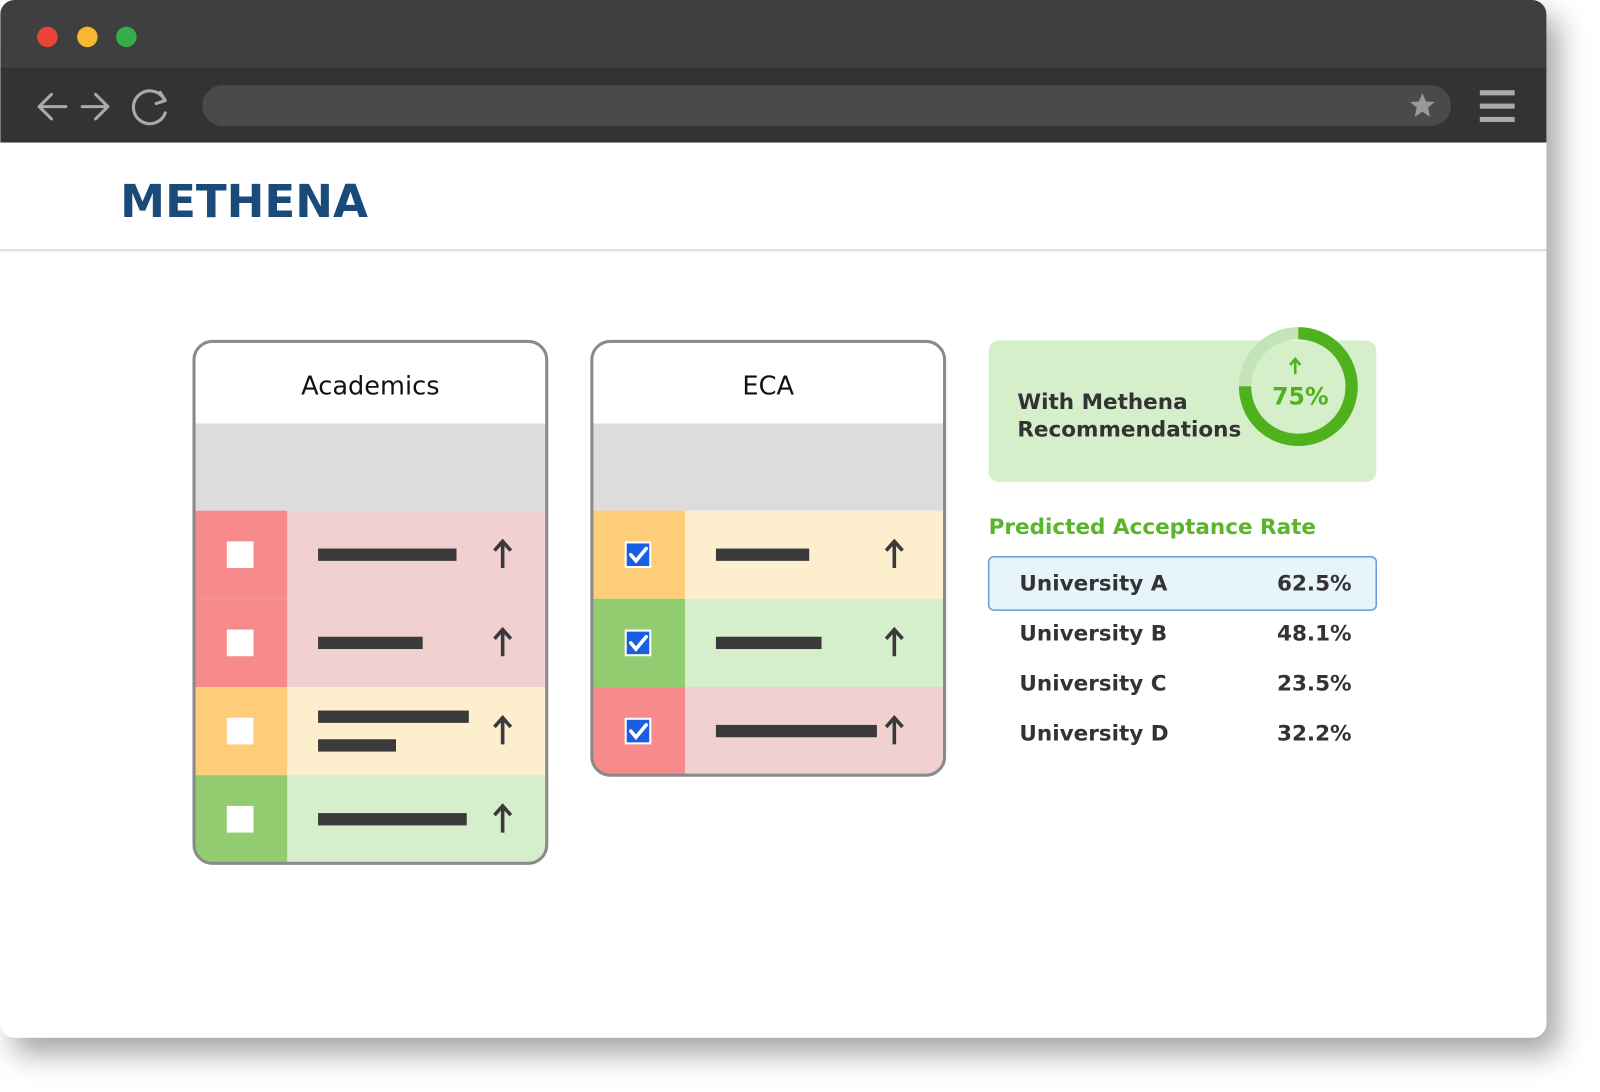  I want to click on university-name: University A, so click(1093, 583).